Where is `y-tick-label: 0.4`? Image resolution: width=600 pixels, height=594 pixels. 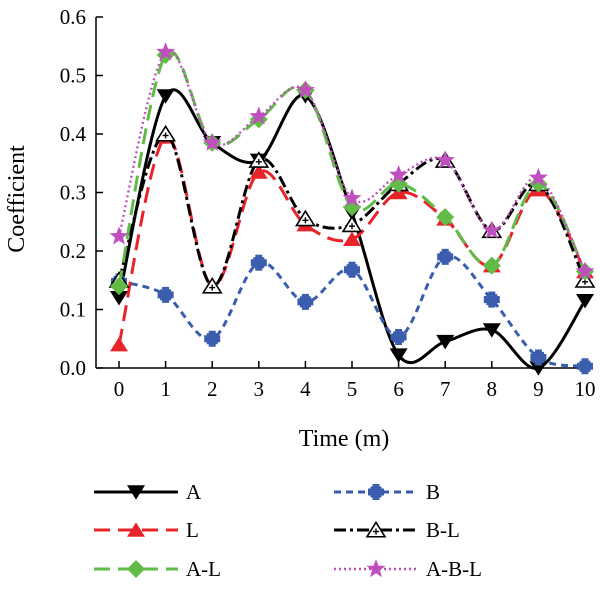 y-tick-label: 0.4 is located at coordinates (73, 134).